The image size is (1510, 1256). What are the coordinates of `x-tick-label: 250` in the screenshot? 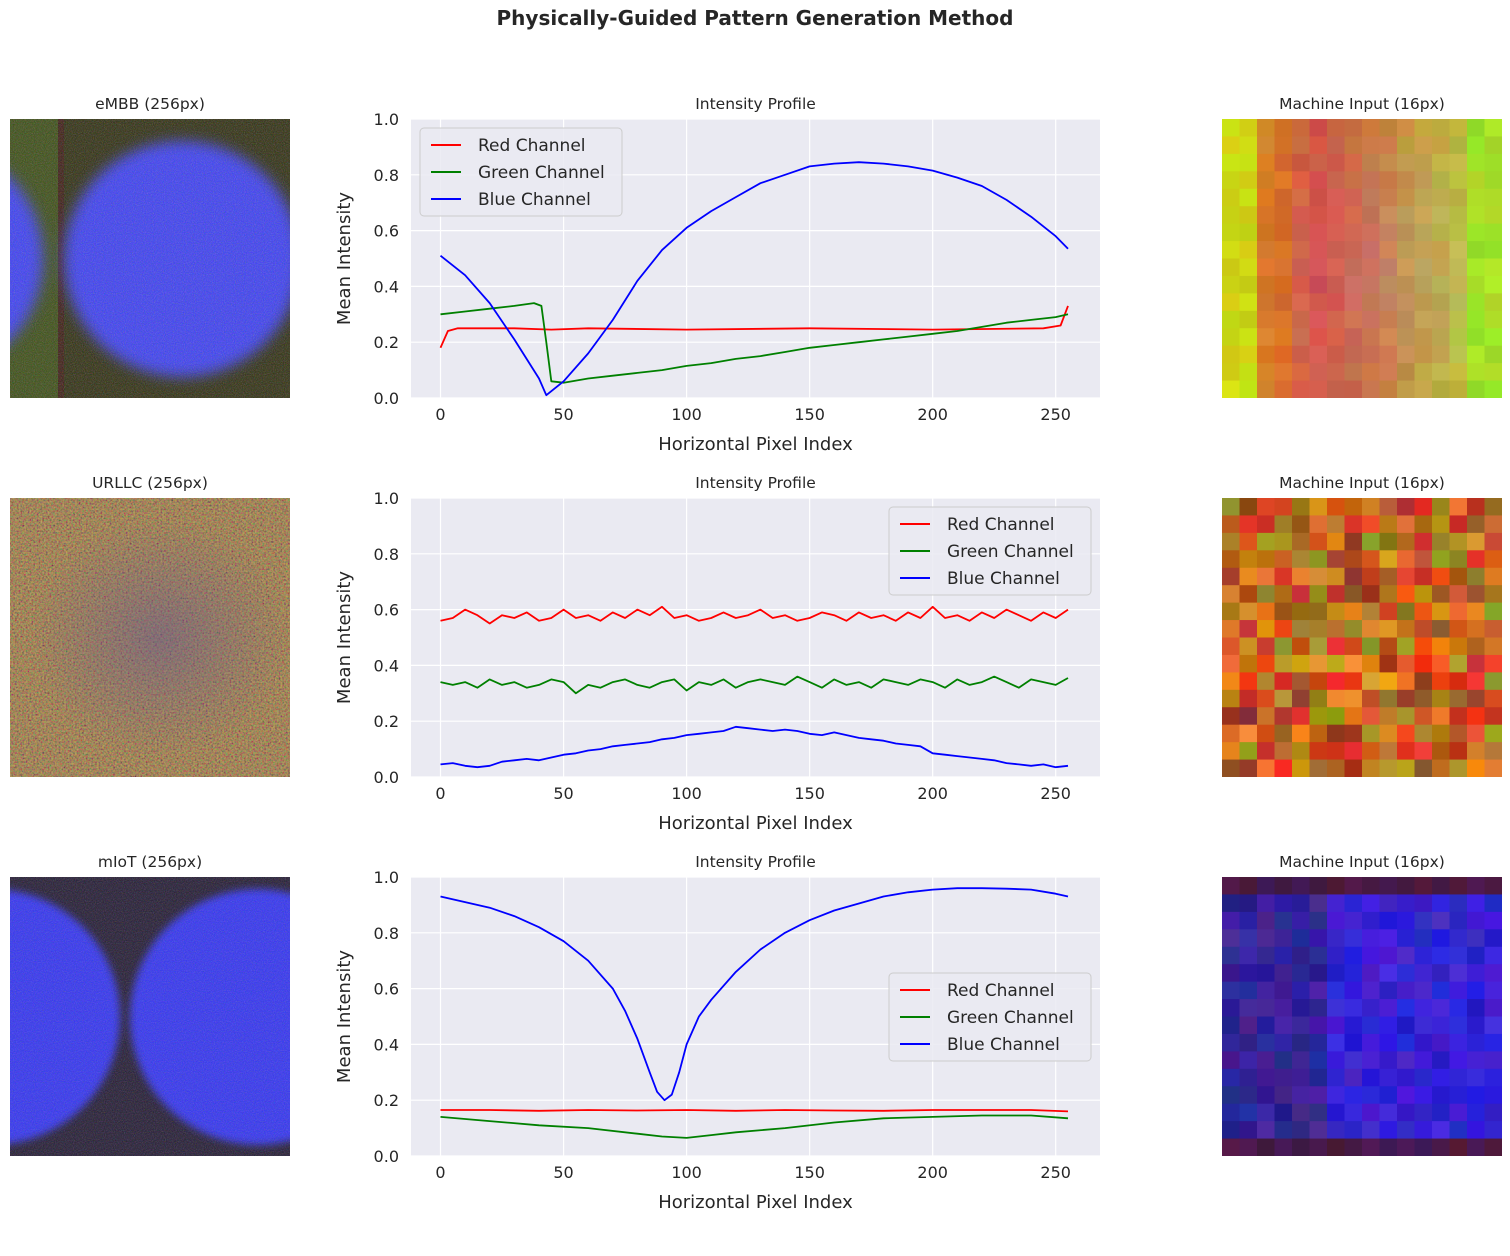 It's located at (1055, 414).